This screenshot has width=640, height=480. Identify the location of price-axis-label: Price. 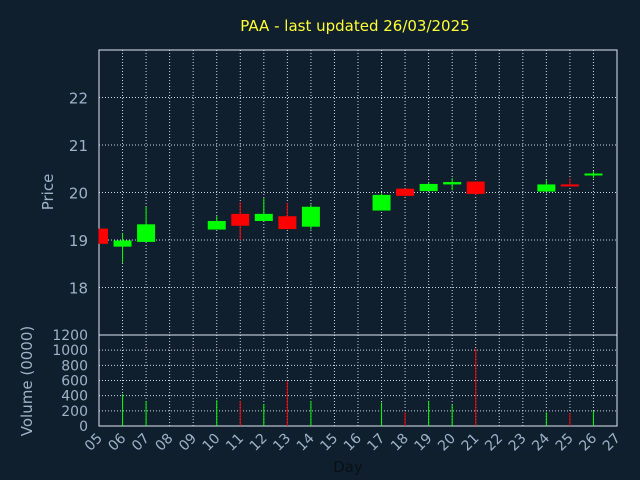
(48, 192).